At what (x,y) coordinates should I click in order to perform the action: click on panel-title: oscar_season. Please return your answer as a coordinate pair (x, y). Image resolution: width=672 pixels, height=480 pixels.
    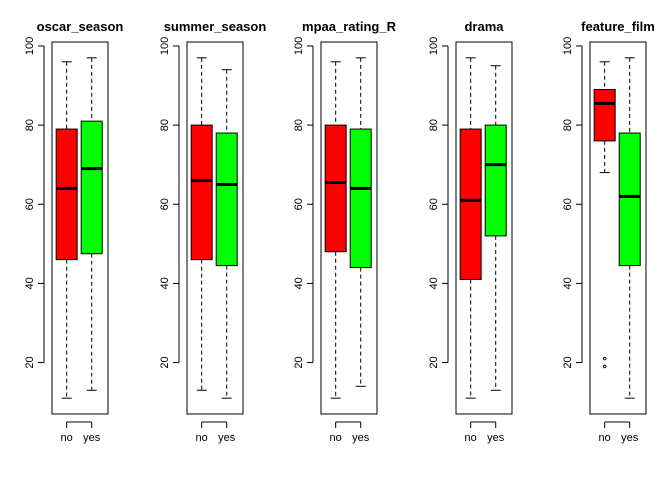
    Looking at the image, I should click on (80, 26).